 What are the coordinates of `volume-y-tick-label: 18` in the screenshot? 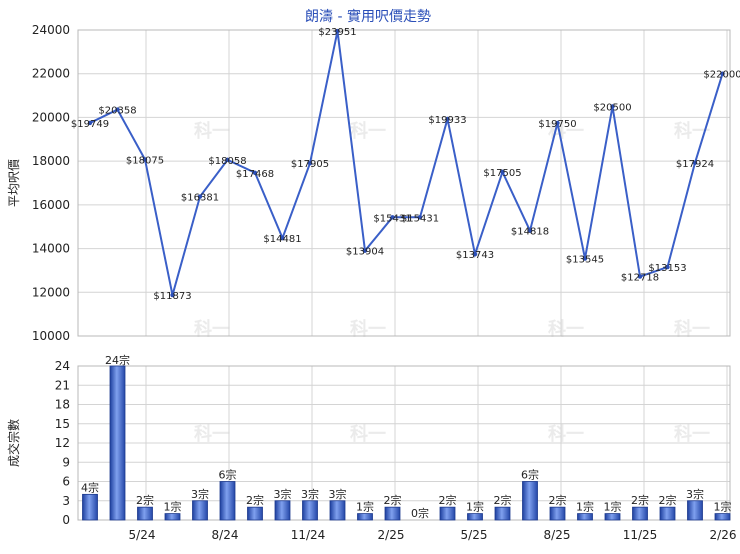 It's located at (62, 405).